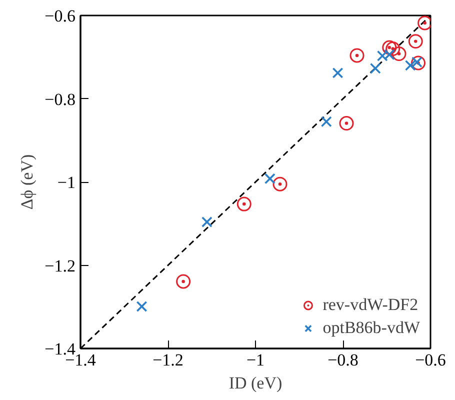 The width and height of the screenshot is (455, 400). Describe the element at coordinates (371, 328) in the screenshot. I see `legend-label: optB86b-vdW` at that location.